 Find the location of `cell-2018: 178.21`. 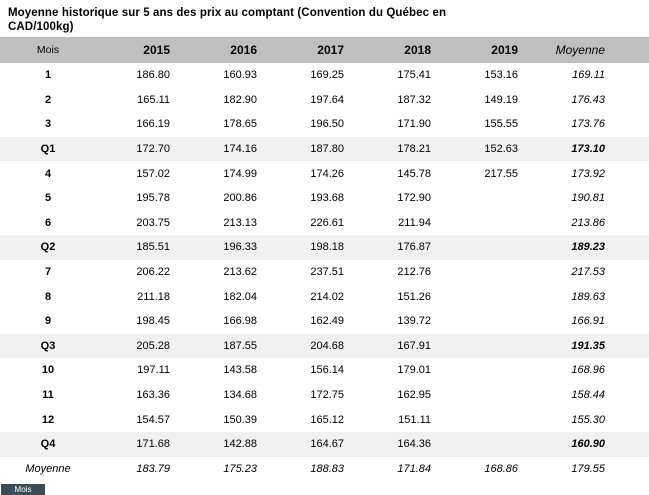

cell-2018: 178.21 is located at coordinates (414, 149).